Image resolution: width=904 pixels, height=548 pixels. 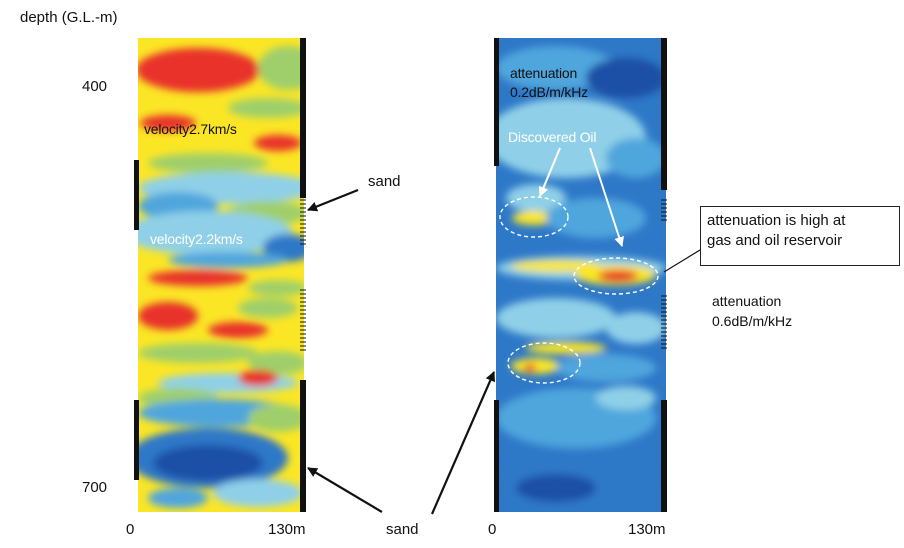 What do you see at coordinates (196, 239) in the screenshot?
I see `velocity-low-label: velocity2.2km/s` at bounding box center [196, 239].